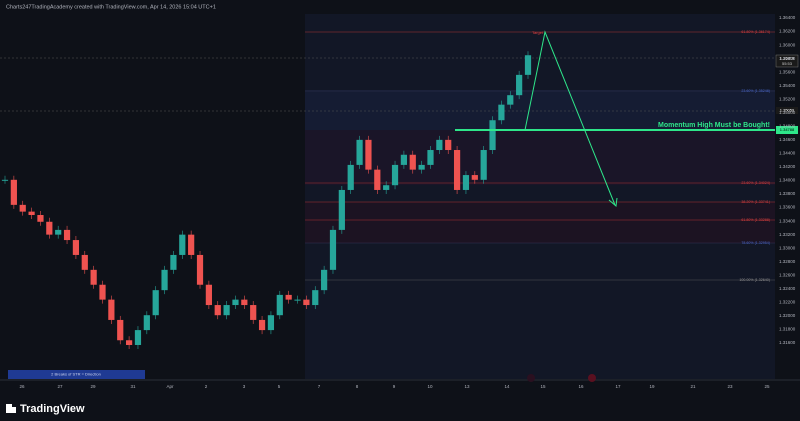 Image resolution: width=800 pixels, height=421 pixels. Describe the element at coordinates (693, 386) in the screenshot. I see `date-label: 21` at that location.